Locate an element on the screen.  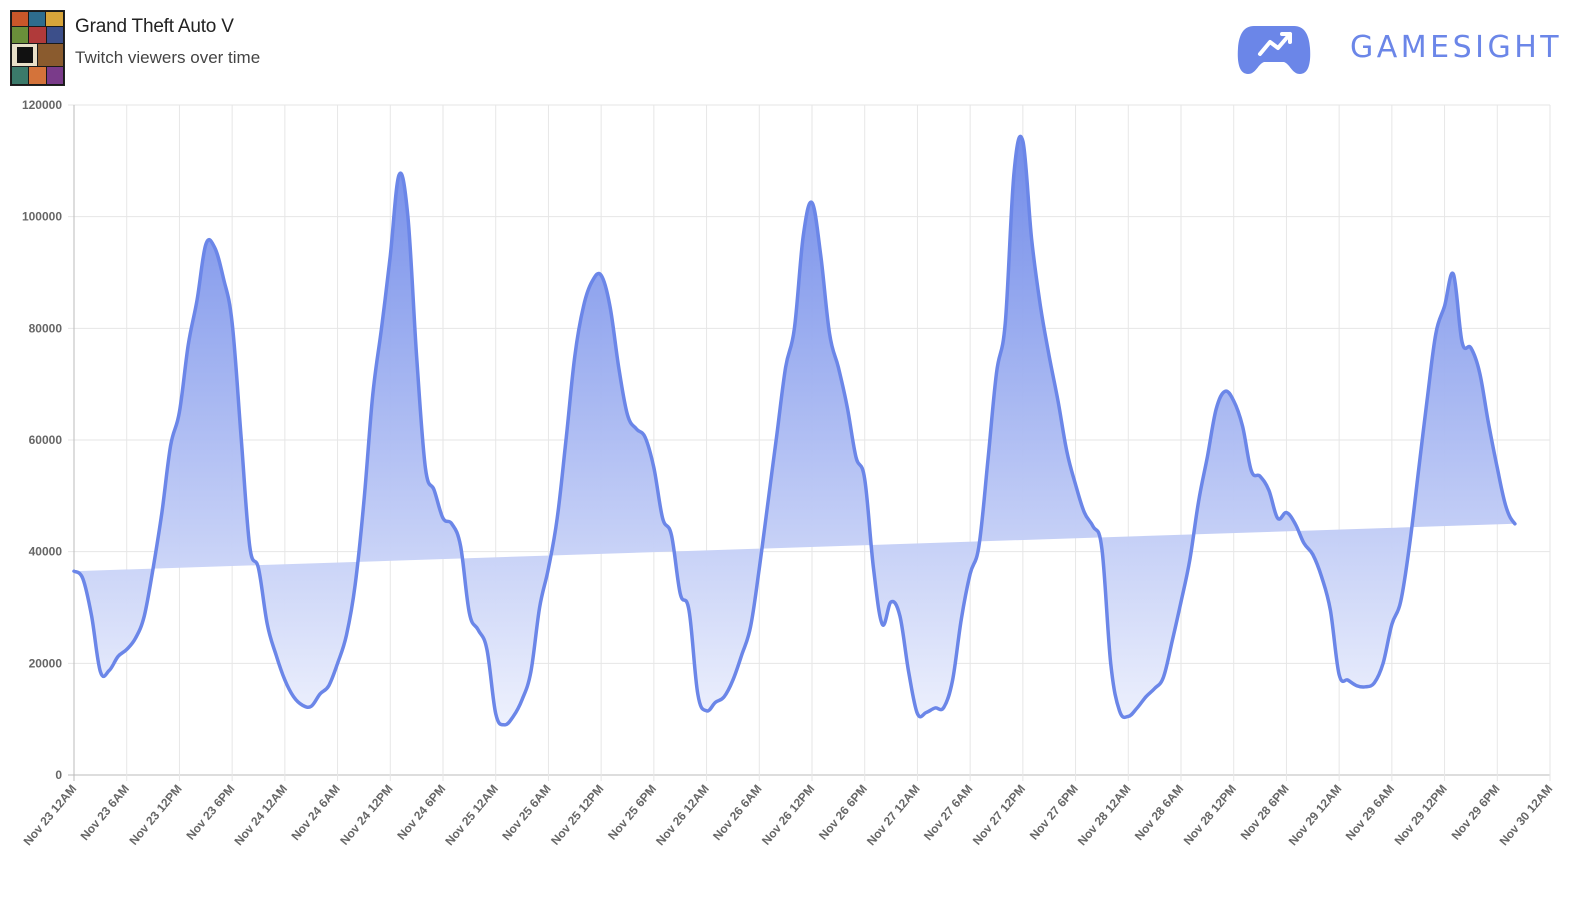
y-tick-label: 0 is located at coordinates (58, 775).